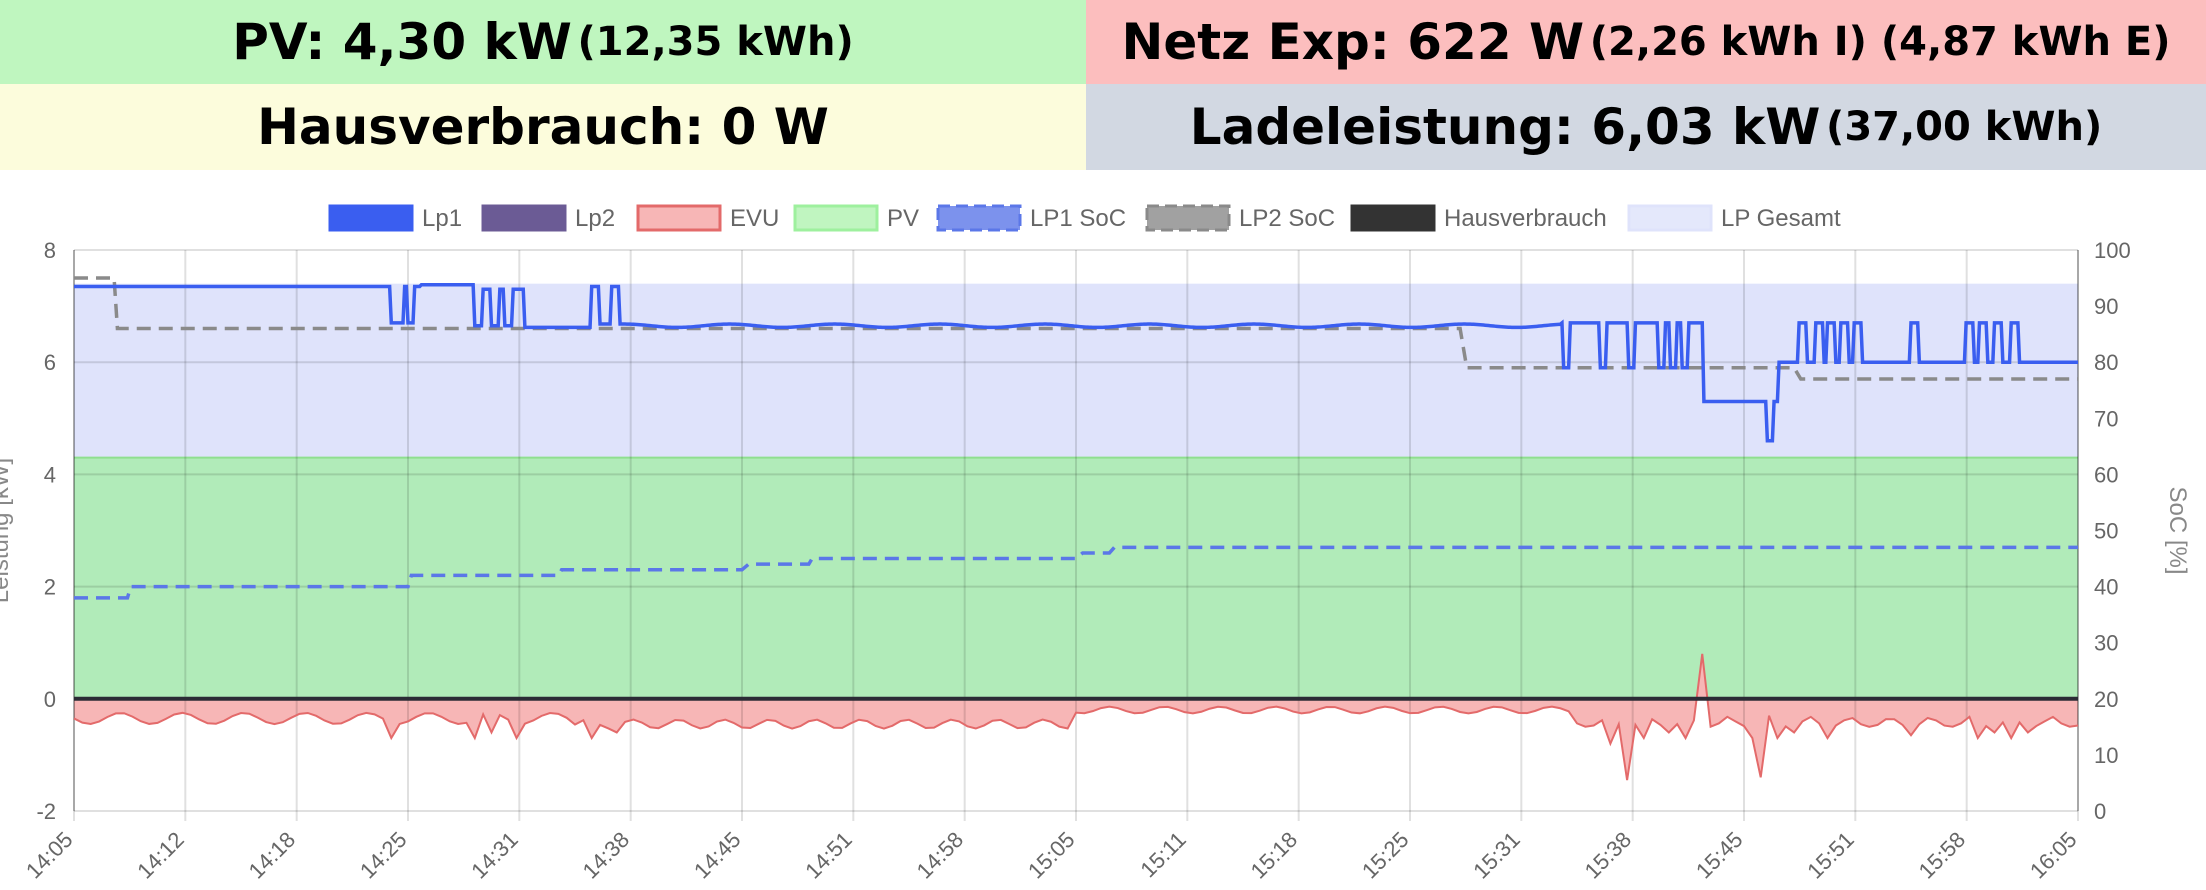 This screenshot has height=890, width=2206. Describe the element at coordinates (46, 811) in the screenshot. I see `y-left-tick-label: -2` at that location.